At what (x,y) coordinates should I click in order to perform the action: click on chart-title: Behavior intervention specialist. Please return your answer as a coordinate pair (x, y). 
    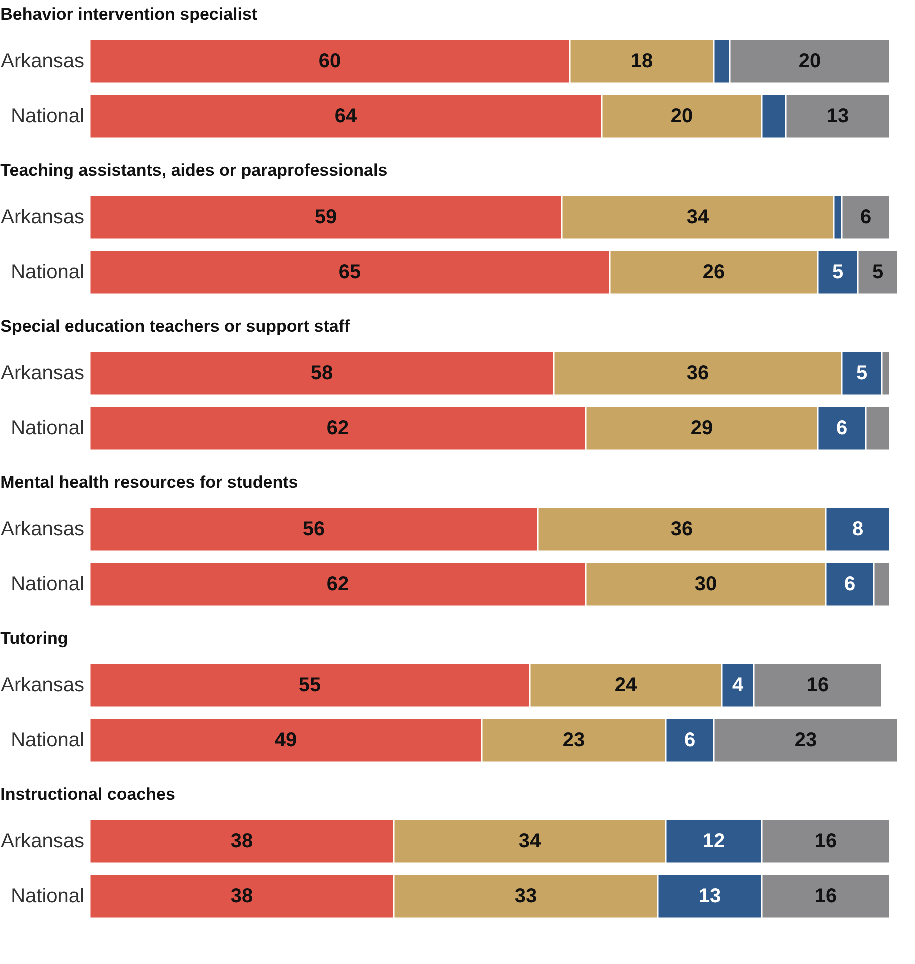
    Looking at the image, I should click on (129, 14).